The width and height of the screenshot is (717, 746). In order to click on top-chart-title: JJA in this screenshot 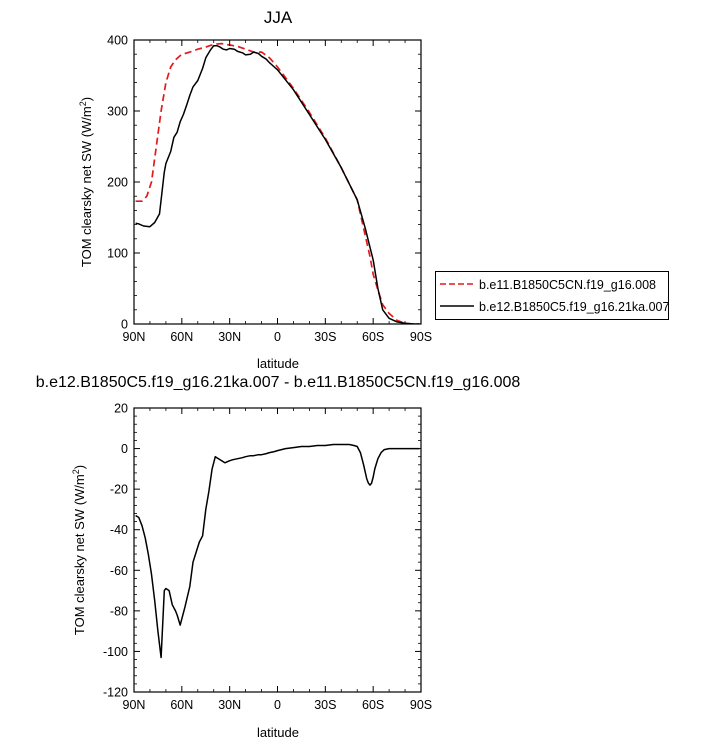, I will do `click(278, 17)`.